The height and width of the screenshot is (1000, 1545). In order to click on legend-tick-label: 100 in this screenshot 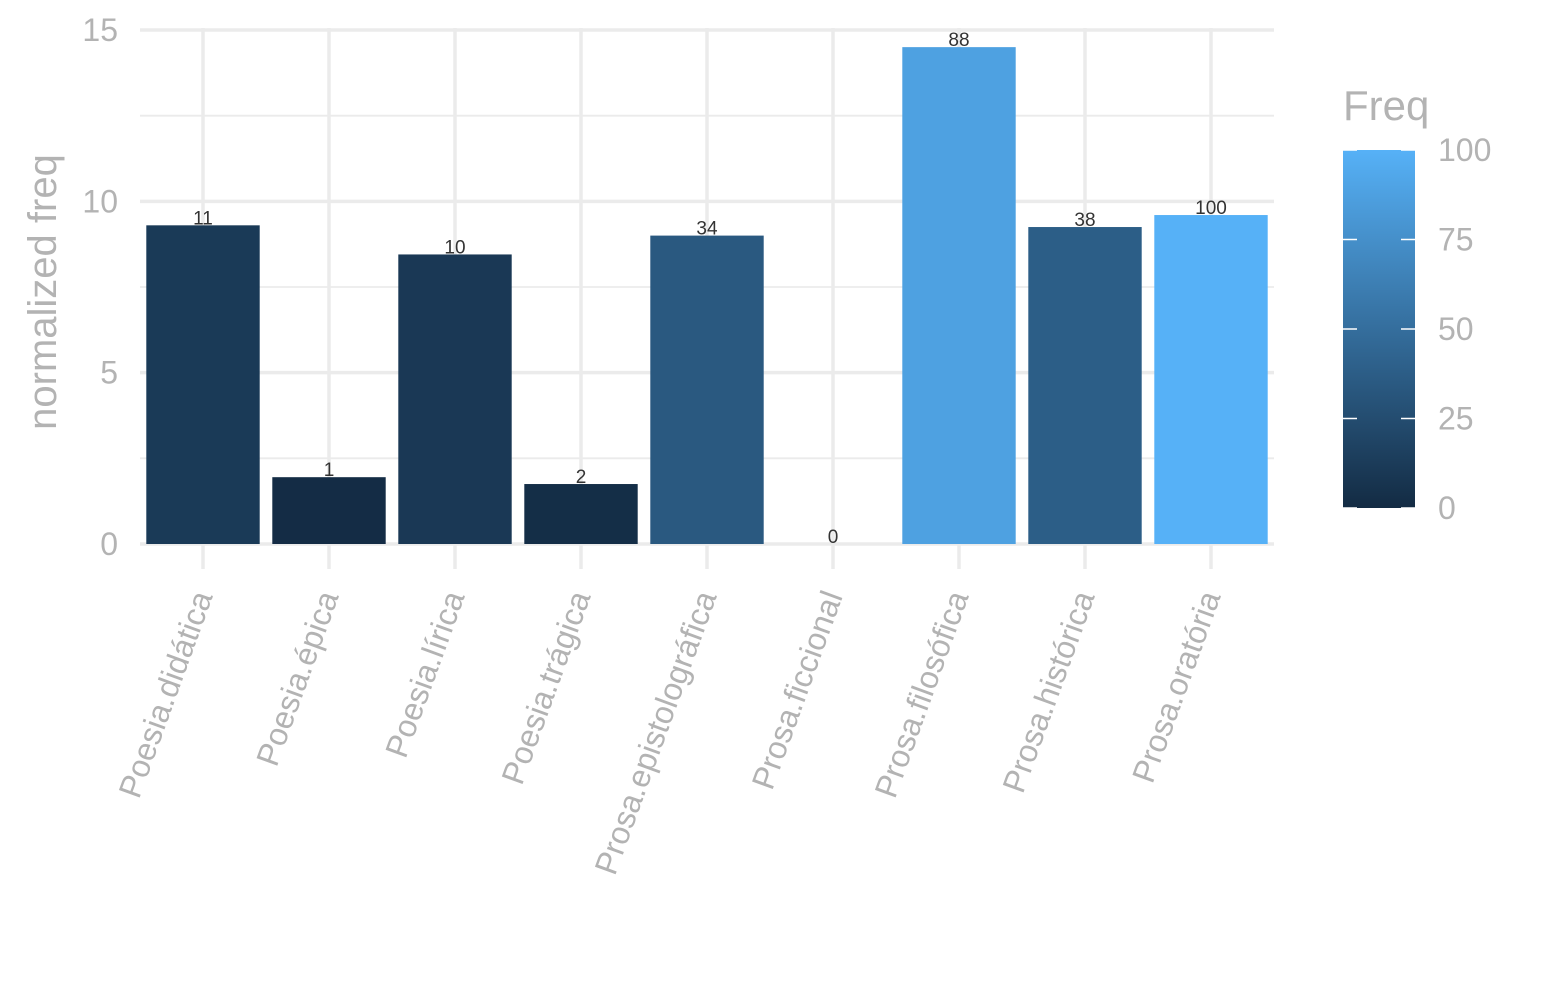, I will do `click(1464, 150)`.